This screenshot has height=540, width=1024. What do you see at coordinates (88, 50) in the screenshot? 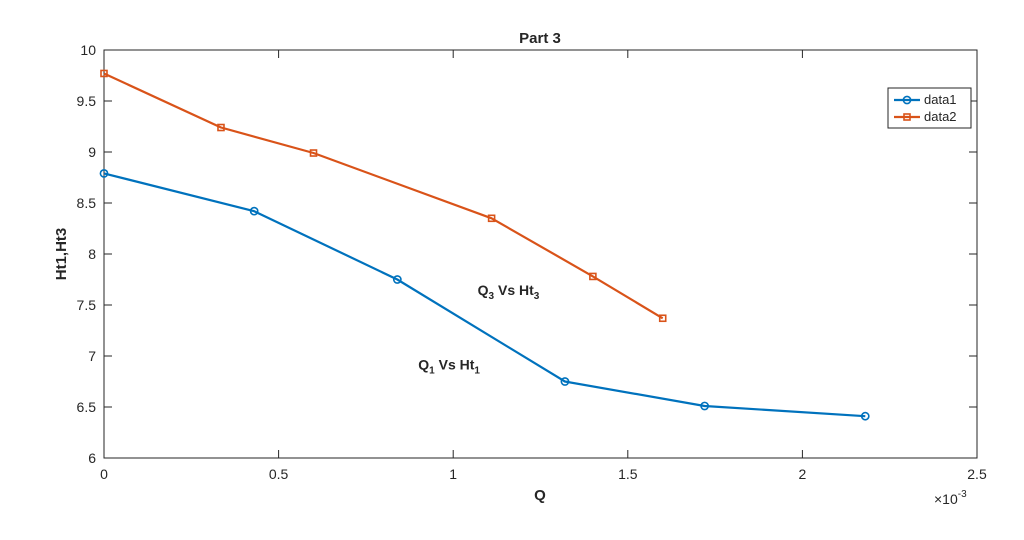
I see `y-tick-label: 10` at bounding box center [88, 50].